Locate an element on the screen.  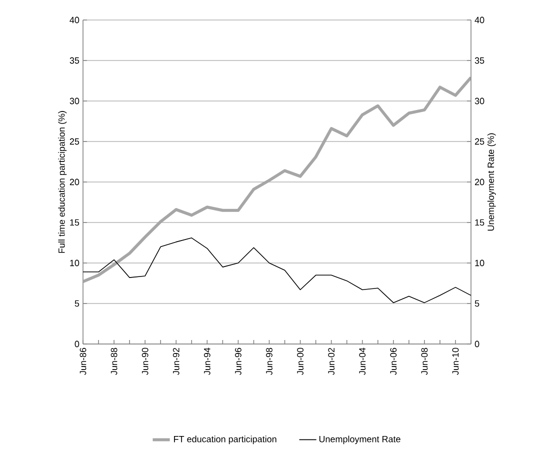
x-tick-label: Jun-86 is located at coordinates (83, 361).